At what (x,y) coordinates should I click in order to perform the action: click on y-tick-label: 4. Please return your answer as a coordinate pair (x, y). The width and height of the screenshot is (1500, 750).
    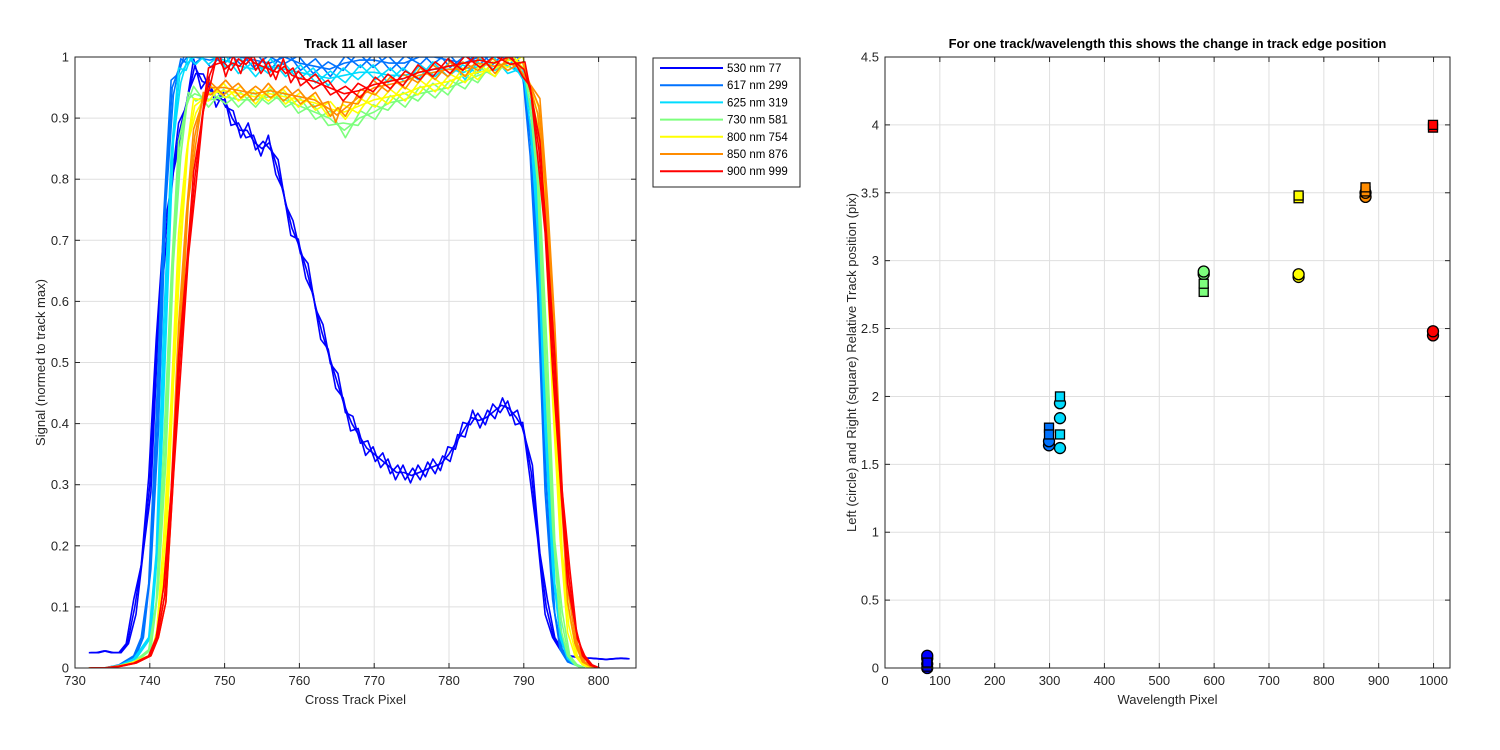
    Looking at the image, I should click on (875, 124).